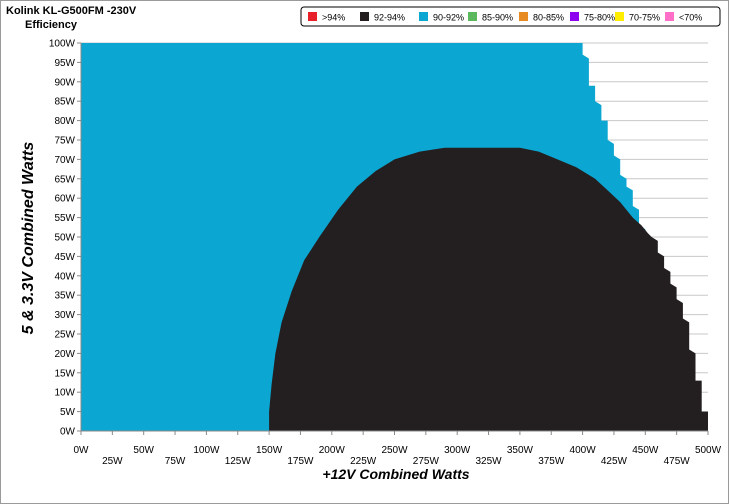 The image size is (729, 504). What do you see at coordinates (677, 461) in the screenshot?
I see `x-tick-label: 475W` at bounding box center [677, 461].